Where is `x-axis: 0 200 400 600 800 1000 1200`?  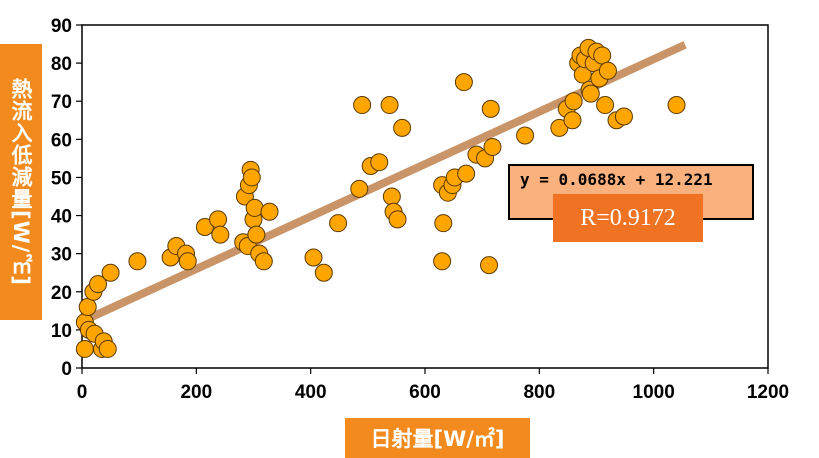
x-axis: 0 200 400 600 800 1000 1200 is located at coordinates (433, 385).